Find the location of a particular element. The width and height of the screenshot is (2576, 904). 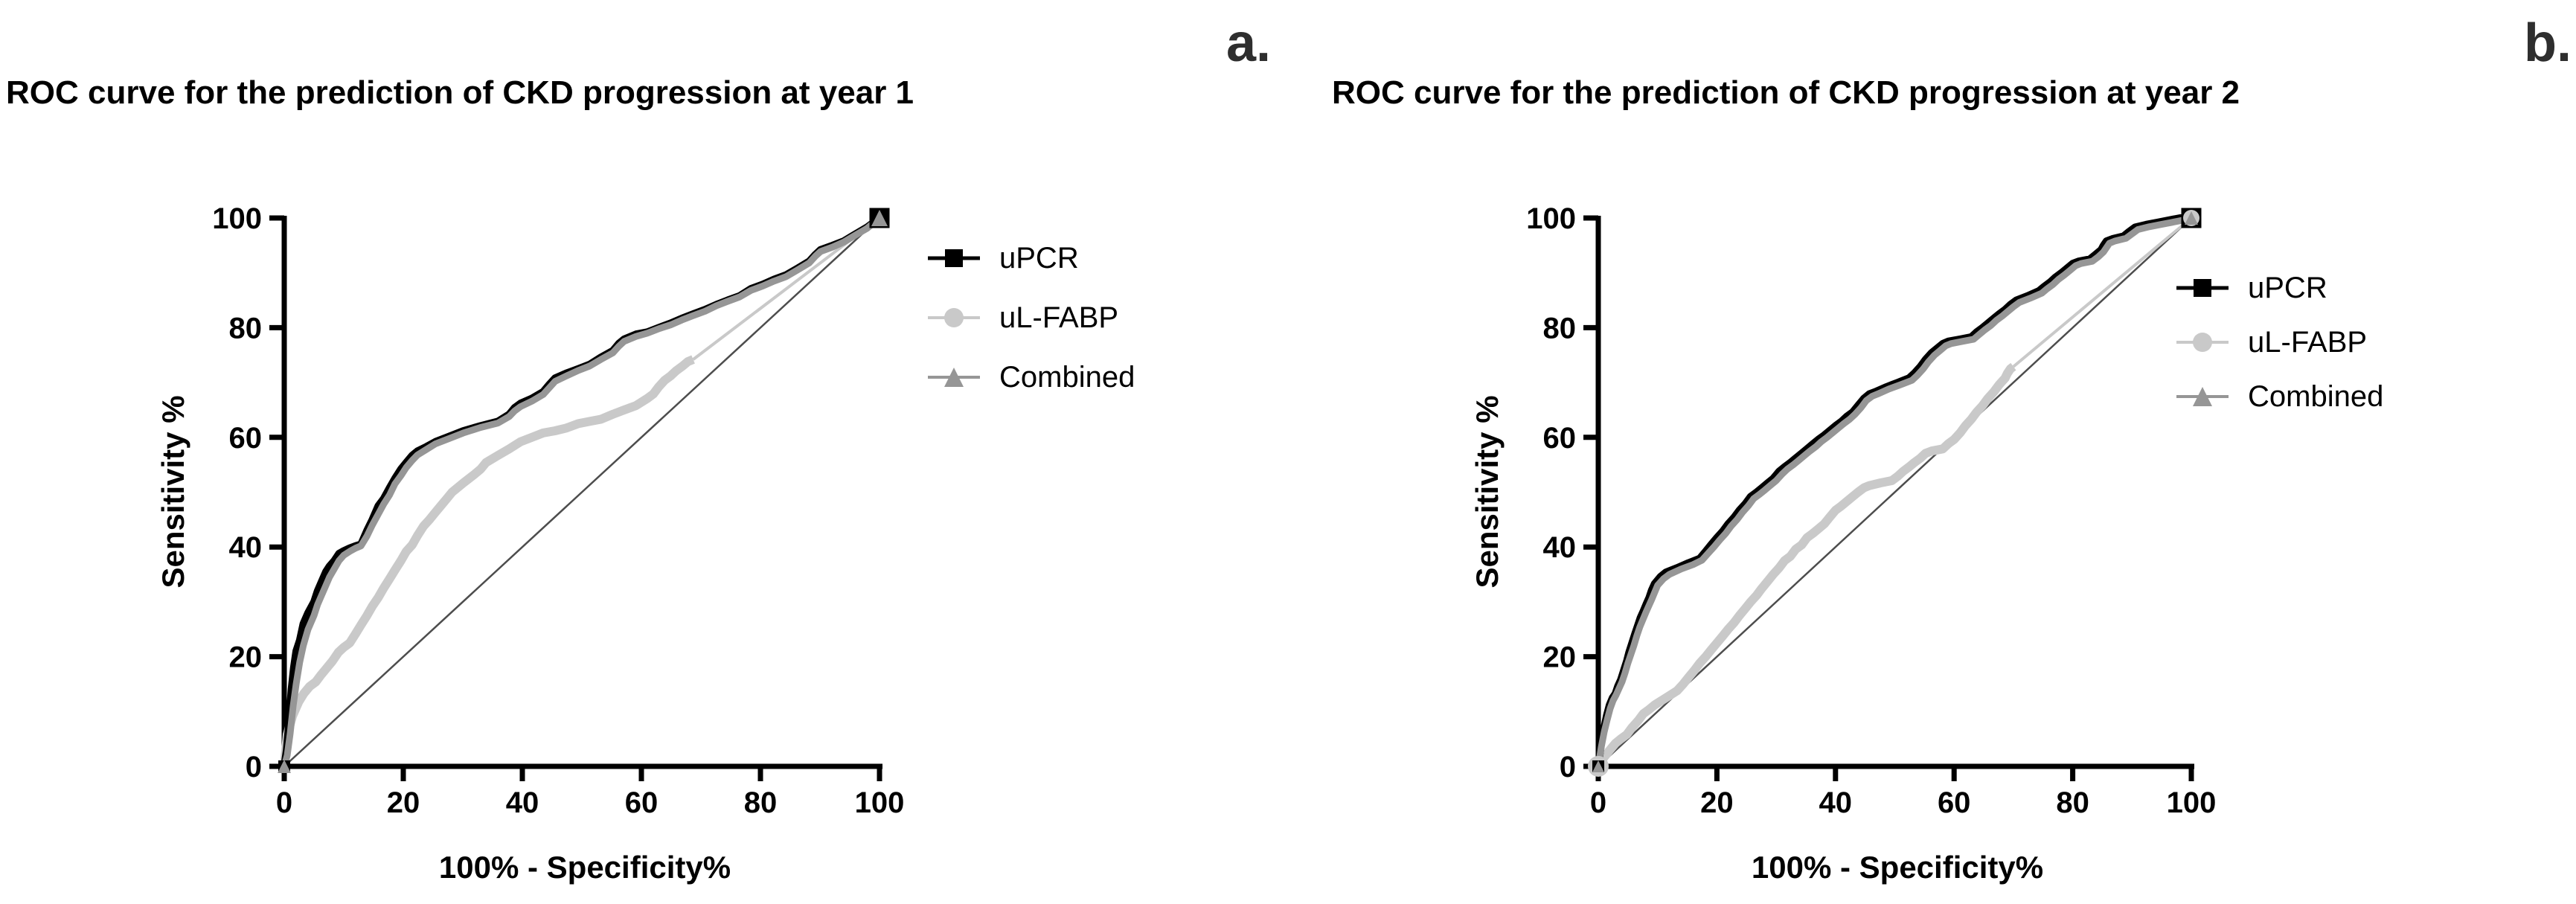

legend-item-ul-fabp: uL-FABP is located at coordinates (1023, 317).